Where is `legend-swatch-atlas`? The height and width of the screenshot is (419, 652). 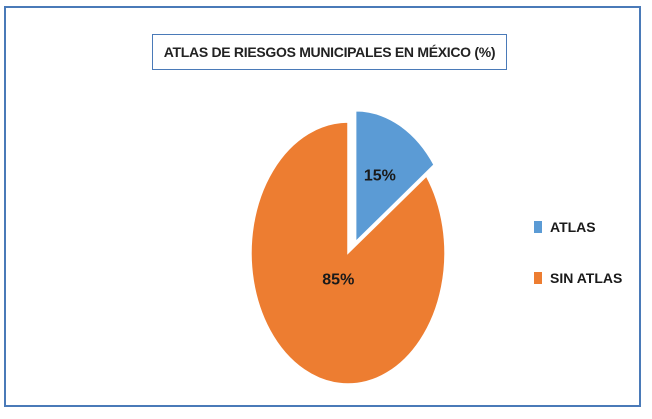 legend-swatch-atlas is located at coordinates (538, 227).